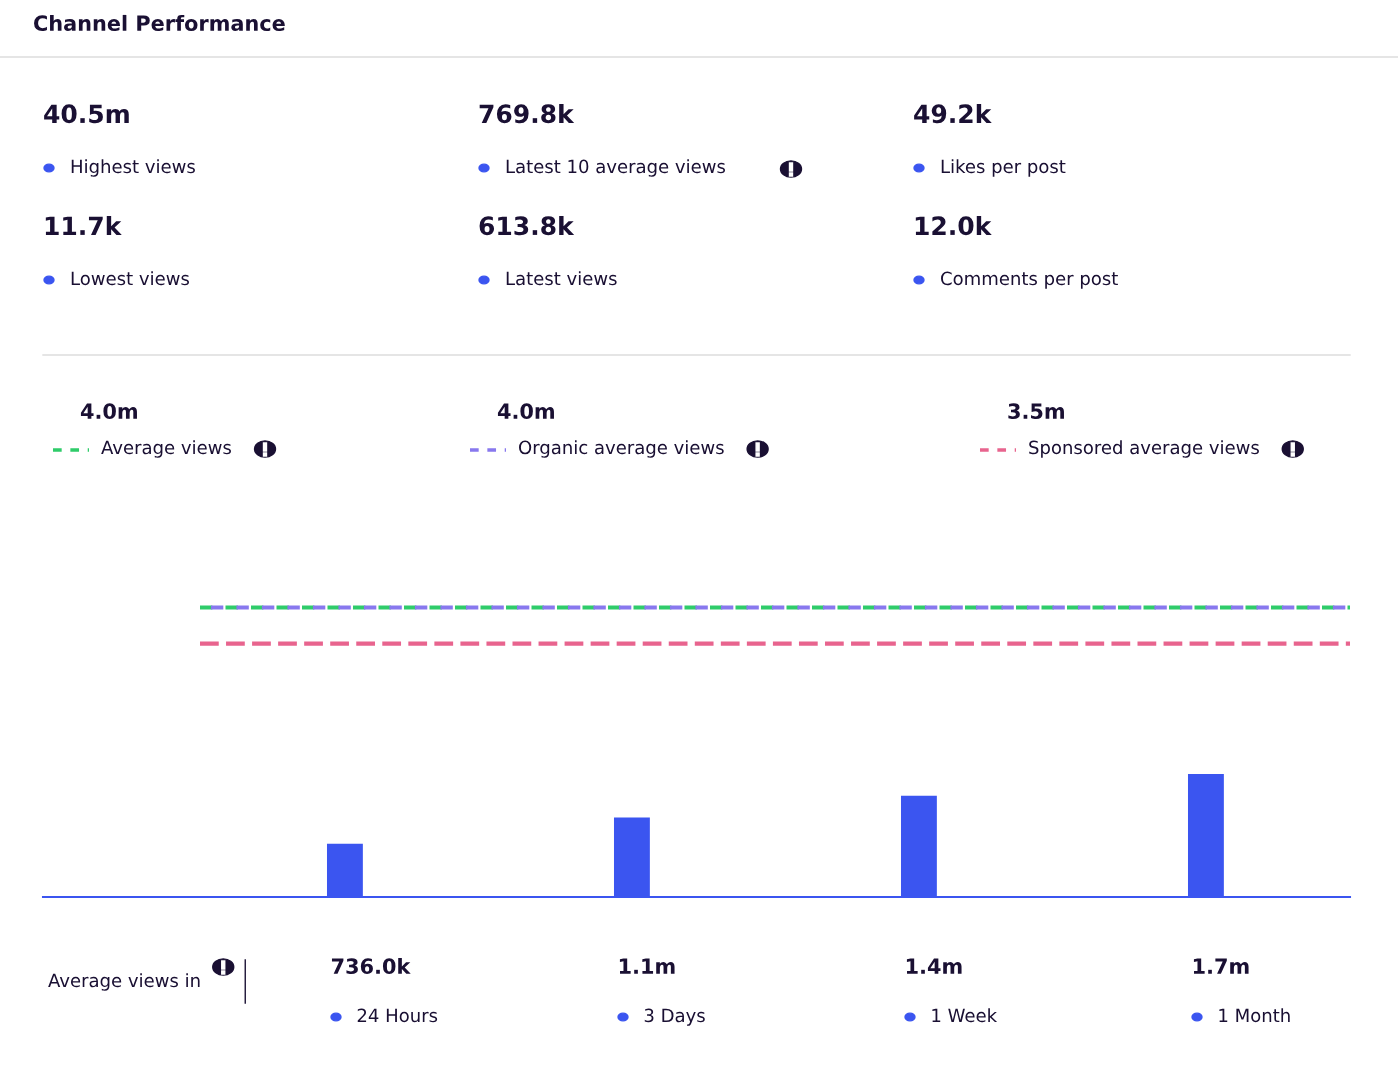 The height and width of the screenshot is (1080, 1398). I want to click on text: 769.8k, so click(527, 113).